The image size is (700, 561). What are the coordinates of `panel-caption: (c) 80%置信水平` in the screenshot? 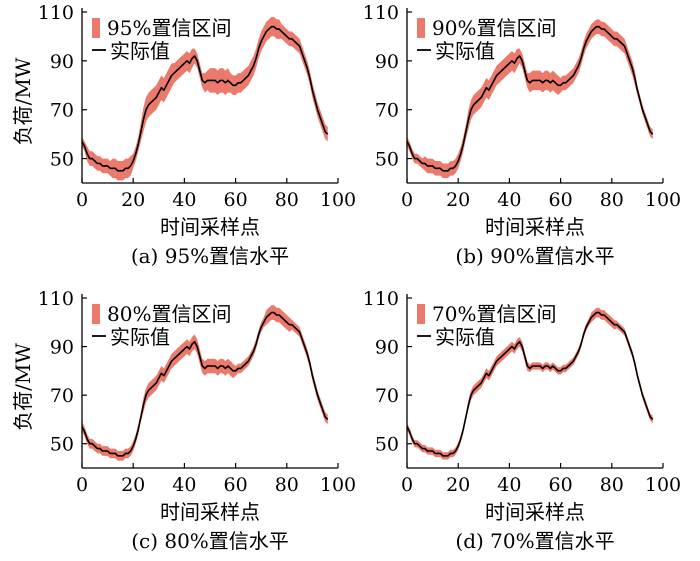 It's located at (210, 541).